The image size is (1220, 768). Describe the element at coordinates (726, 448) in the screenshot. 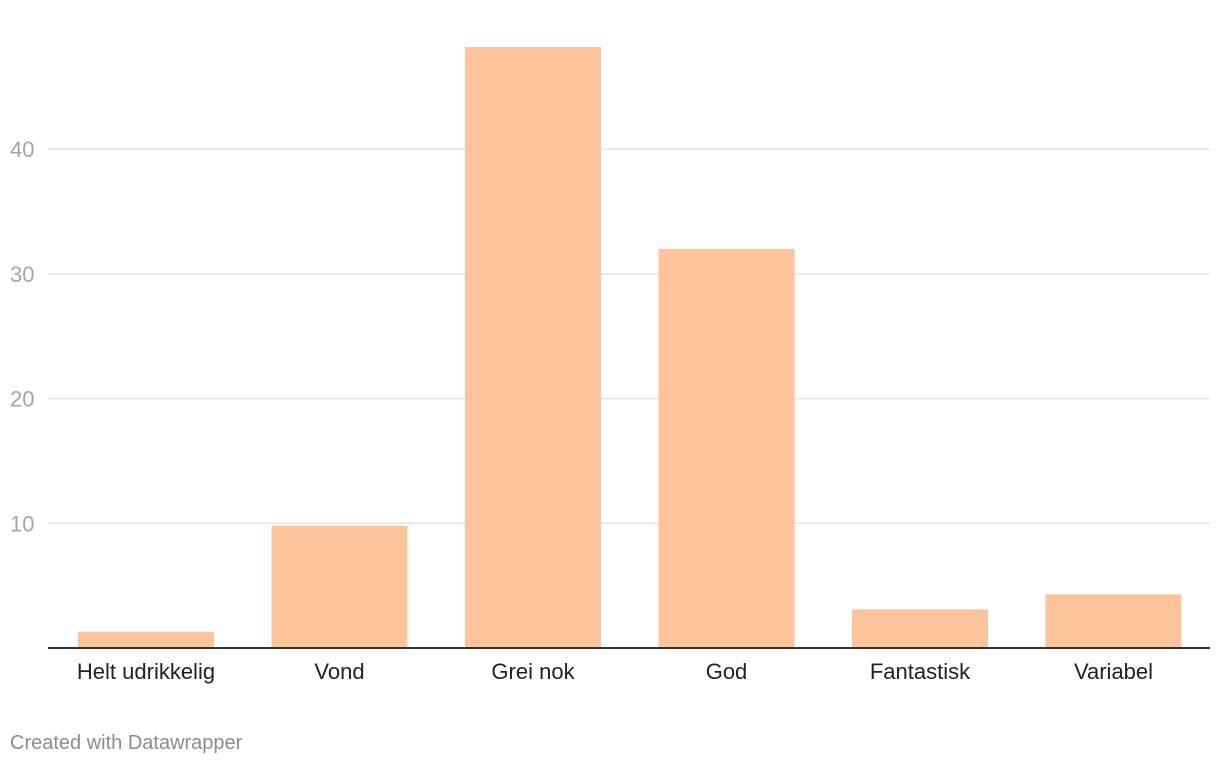

I see `bar-god` at that location.